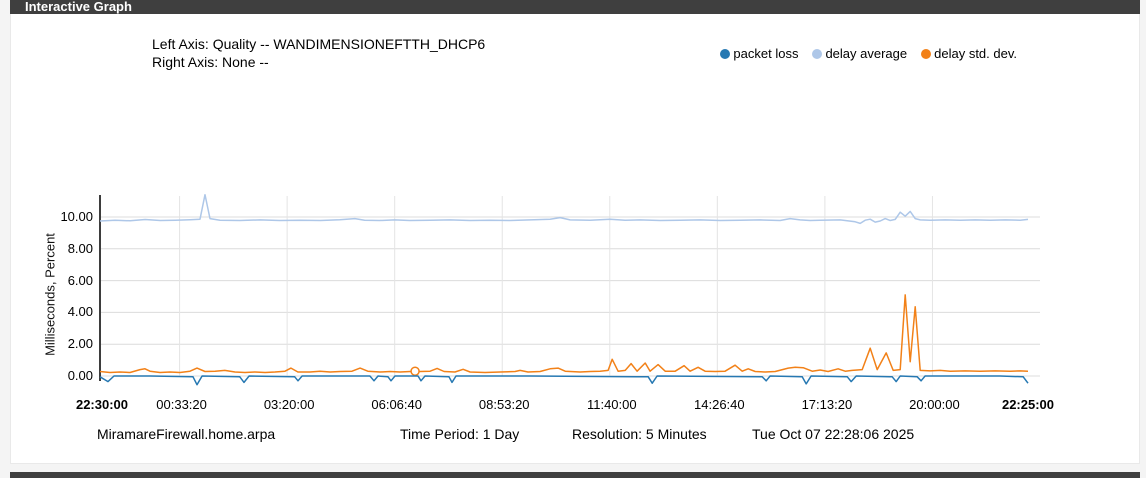  Describe the element at coordinates (76, 216) in the screenshot. I see `y-tick-label: 10.00` at that location.